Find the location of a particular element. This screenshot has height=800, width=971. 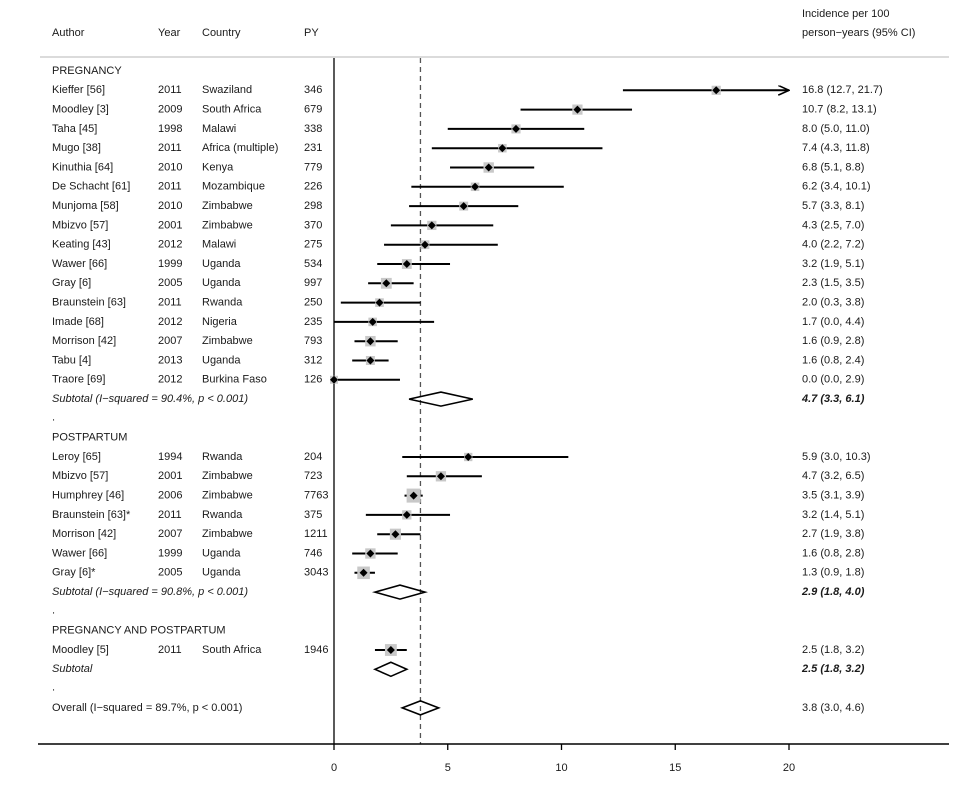

study-year: 1994 is located at coordinates (170, 457).